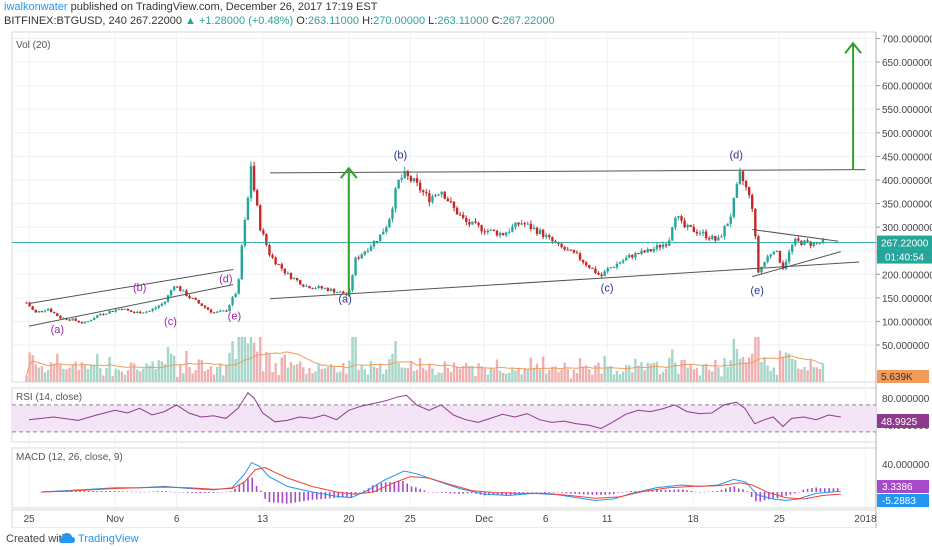  Describe the element at coordinates (484, 519) in the screenshot. I see `time-tick-label: Dec` at that location.